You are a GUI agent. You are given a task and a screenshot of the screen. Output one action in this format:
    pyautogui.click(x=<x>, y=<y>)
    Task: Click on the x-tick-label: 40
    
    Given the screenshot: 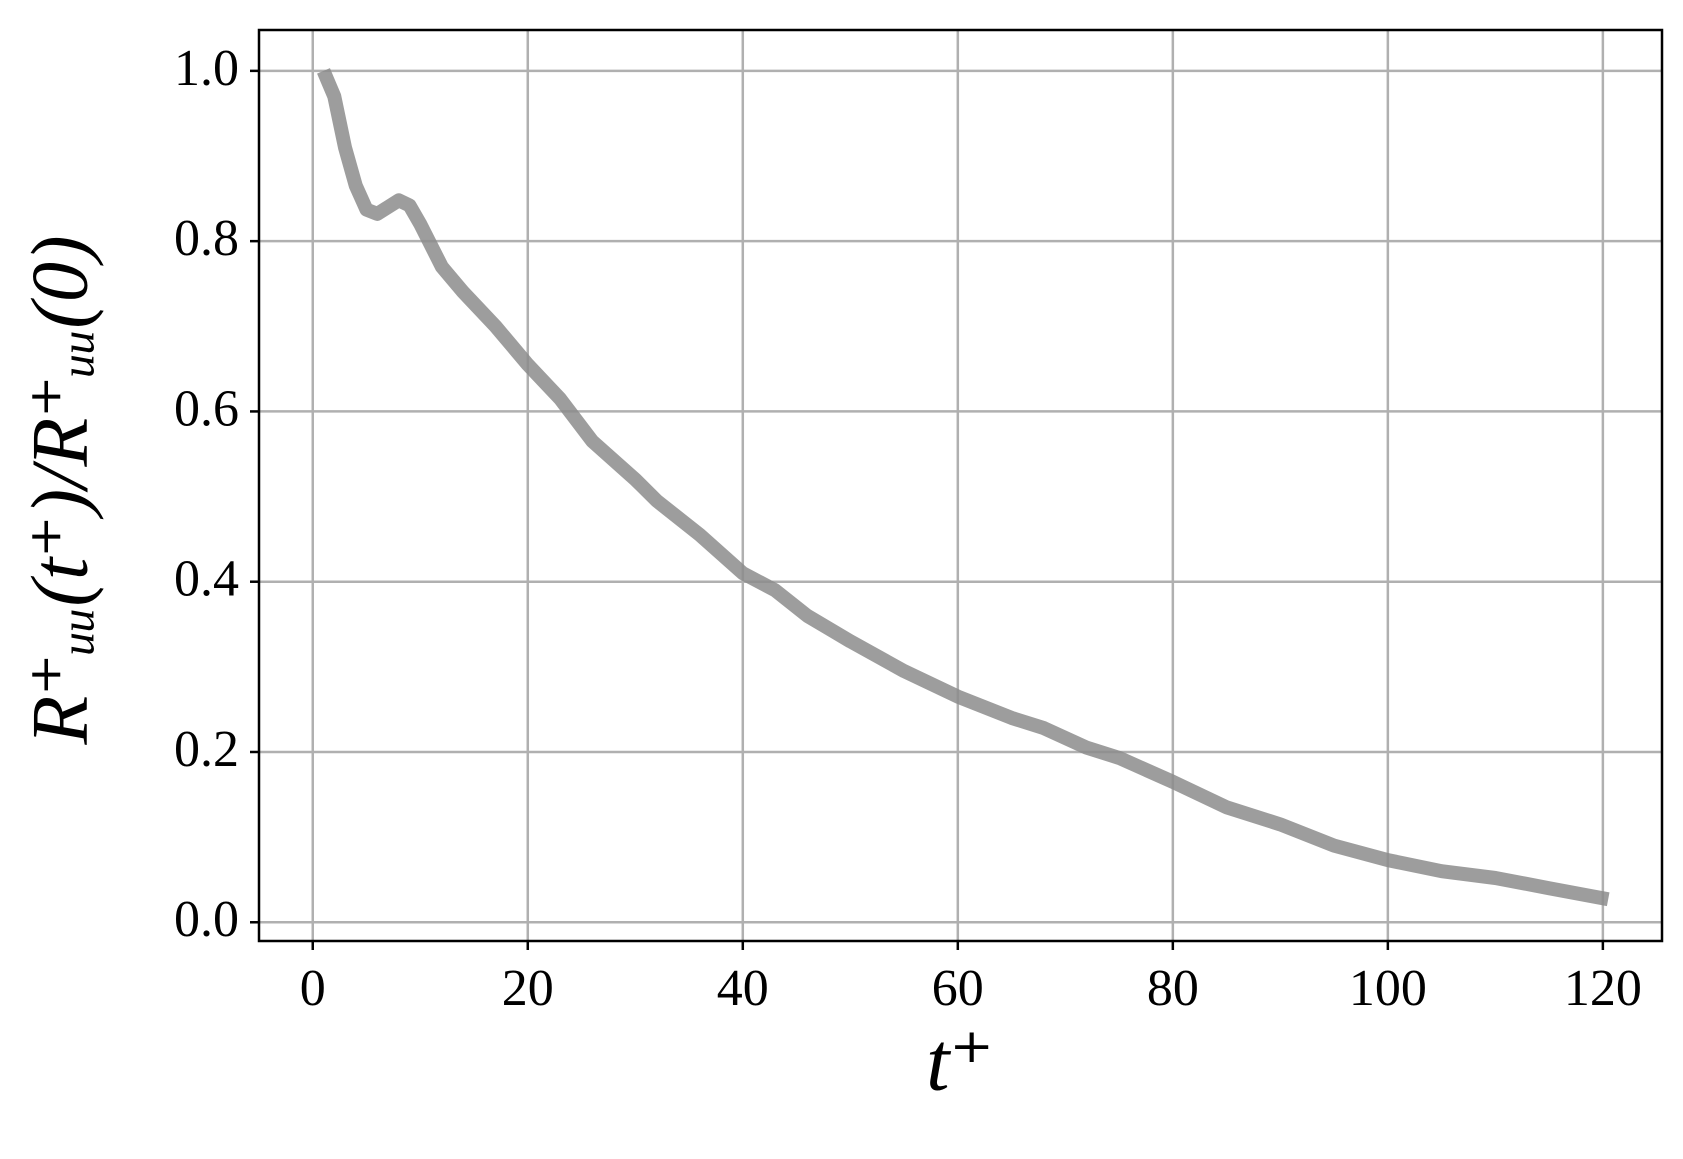 What is the action you would take?
    pyautogui.click(x=743, y=988)
    